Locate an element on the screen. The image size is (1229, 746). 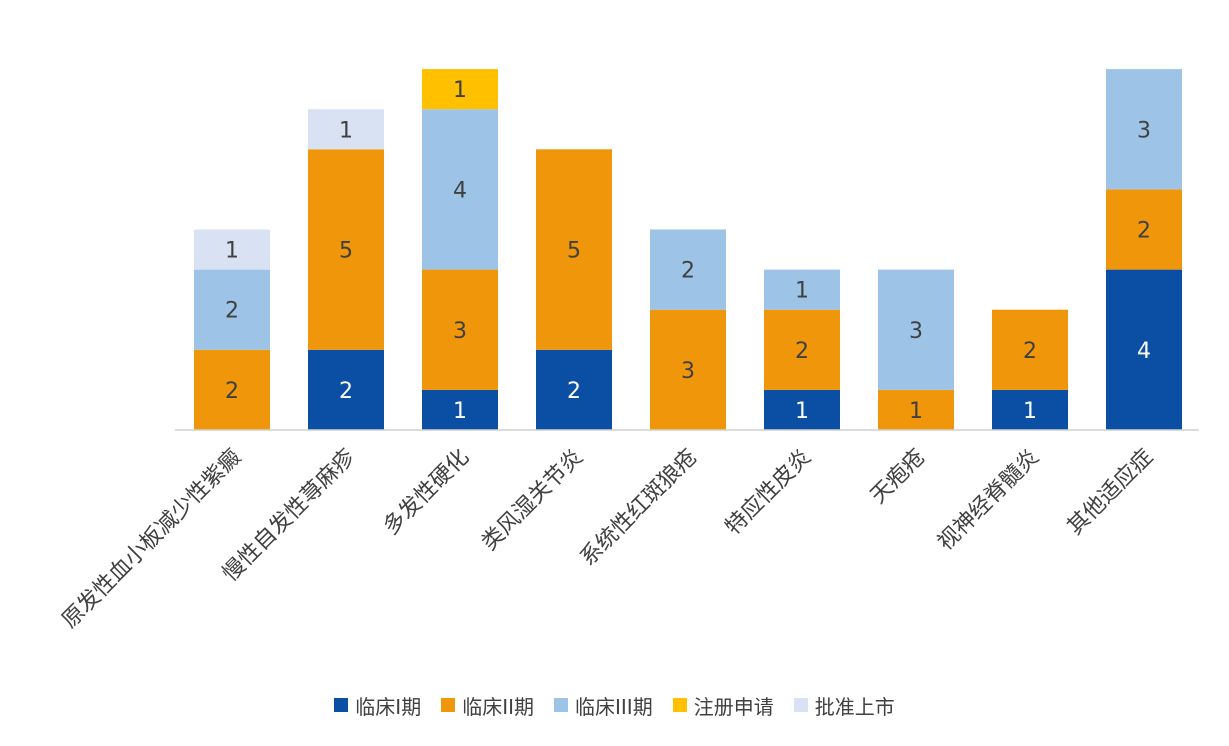
legend: 临床I期 临床II期 临床III期 注册申请 批准上市 is located at coordinates (614, 705).